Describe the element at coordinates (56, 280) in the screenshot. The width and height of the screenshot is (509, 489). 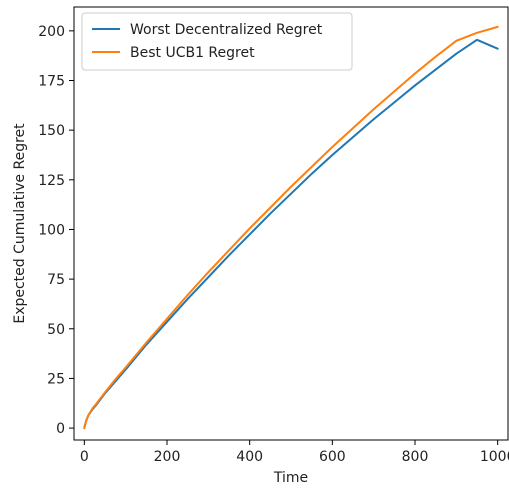
I see `y-tick-label: 75` at that location.